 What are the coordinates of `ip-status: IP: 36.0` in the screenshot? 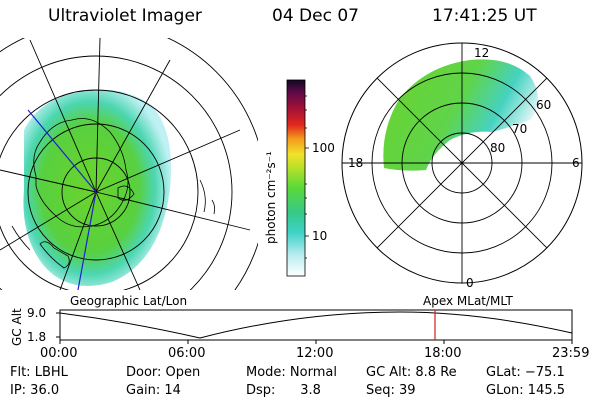 It's located at (35, 390).